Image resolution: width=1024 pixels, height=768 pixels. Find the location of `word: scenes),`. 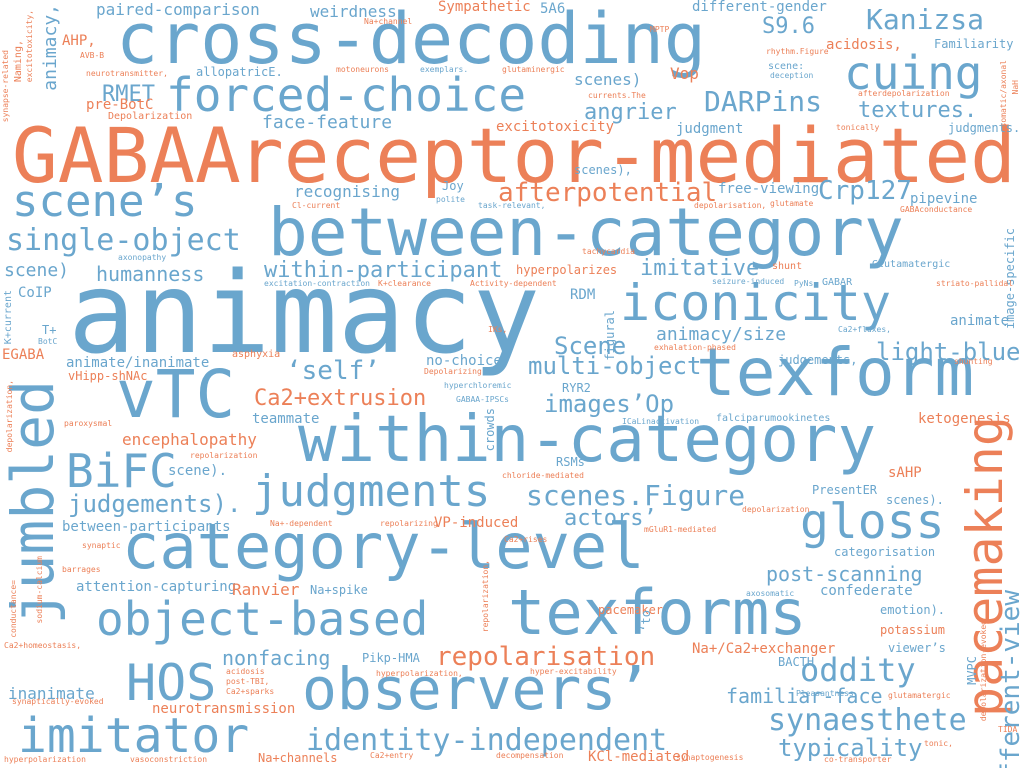

word: scenes), is located at coordinates (603, 170).